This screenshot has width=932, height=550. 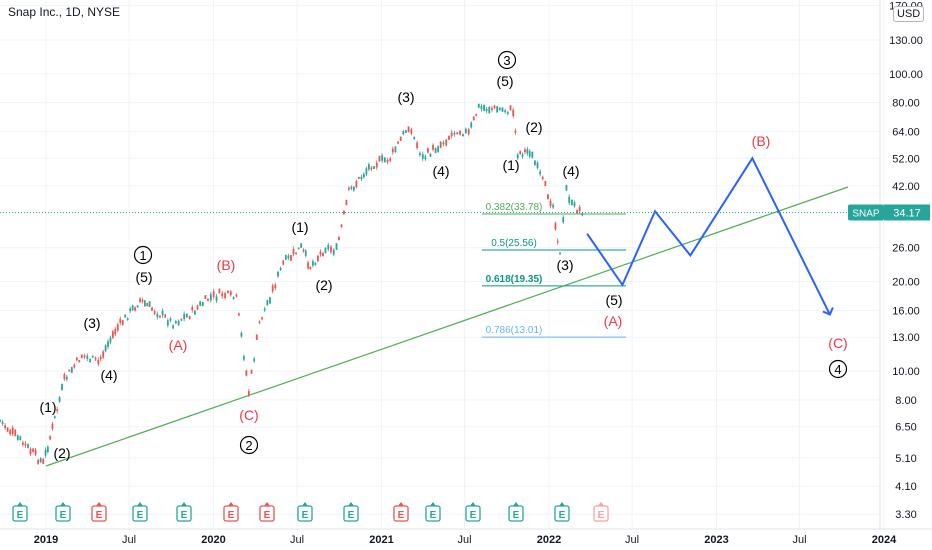 I want to click on symbol-tag-bg, so click(x=866, y=212).